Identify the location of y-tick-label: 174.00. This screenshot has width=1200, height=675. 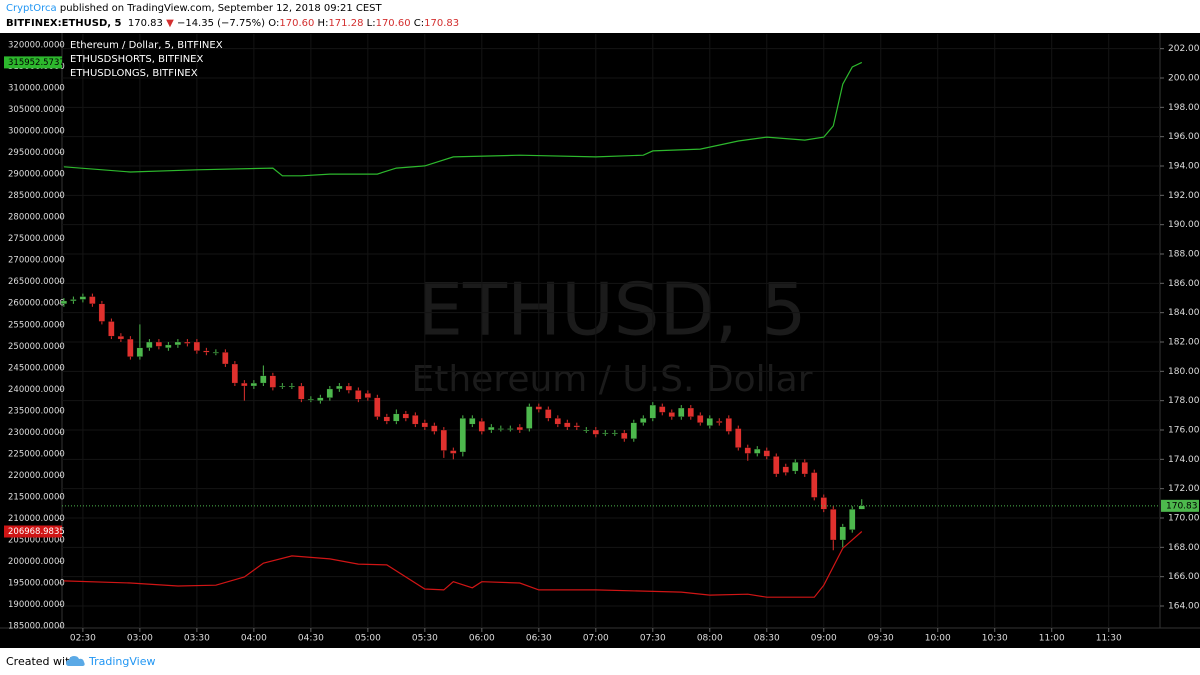
(1184, 460).